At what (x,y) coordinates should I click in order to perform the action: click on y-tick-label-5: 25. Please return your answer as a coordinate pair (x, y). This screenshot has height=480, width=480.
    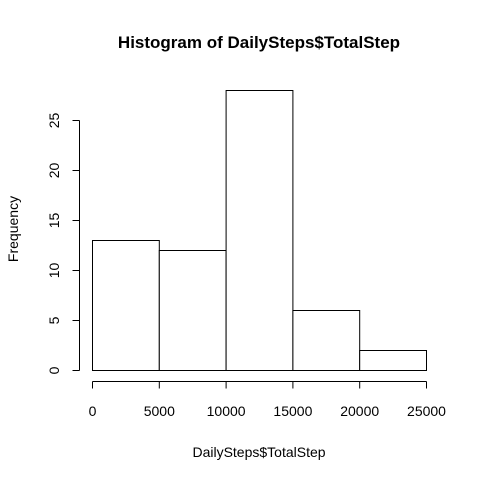
    Looking at the image, I should click on (54, 121).